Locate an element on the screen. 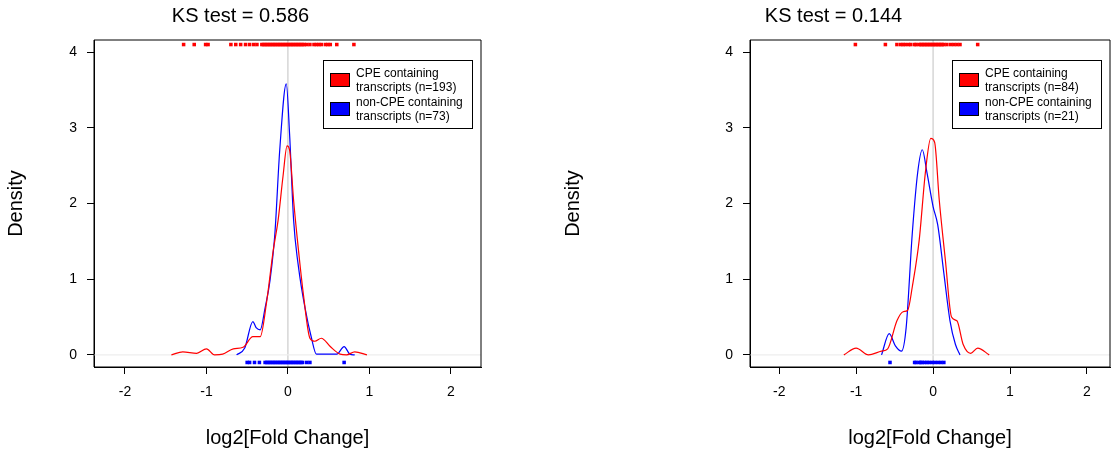 Image resolution: width=1114 pixels, height=454 pixels. legend-label: non-CPE containing transcripts (n=21) is located at coordinates (1039, 109).